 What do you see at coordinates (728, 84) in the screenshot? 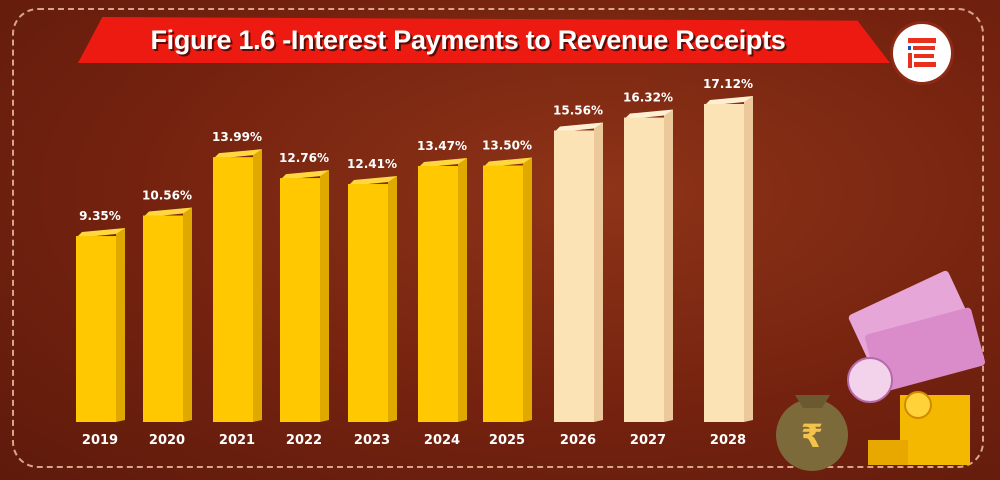
I see `data-label: 17.12%` at bounding box center [728, 84].